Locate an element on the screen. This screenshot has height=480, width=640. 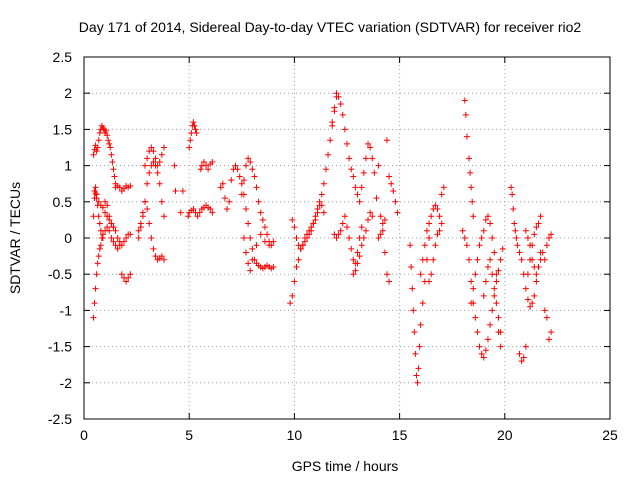
series-arc-t is located at coordinates (384, 256).